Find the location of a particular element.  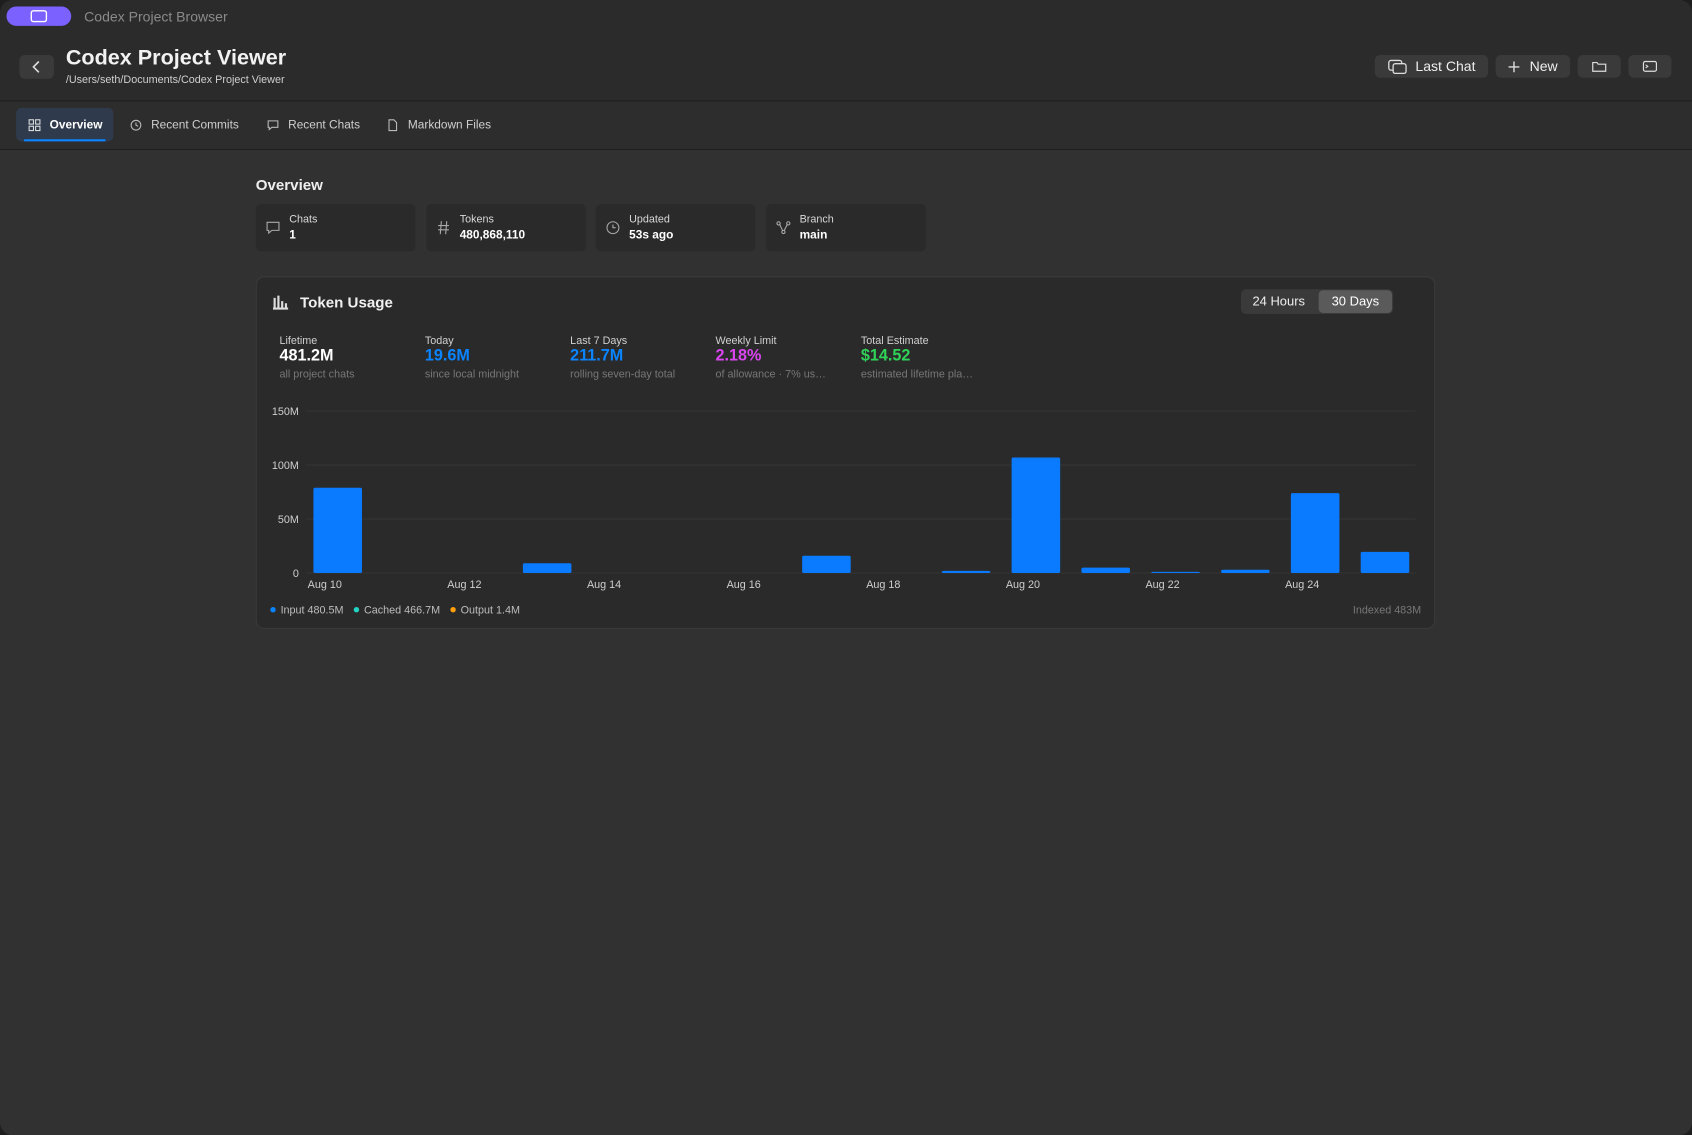

tab: Markdown Files is located at coordinates (438, 124).